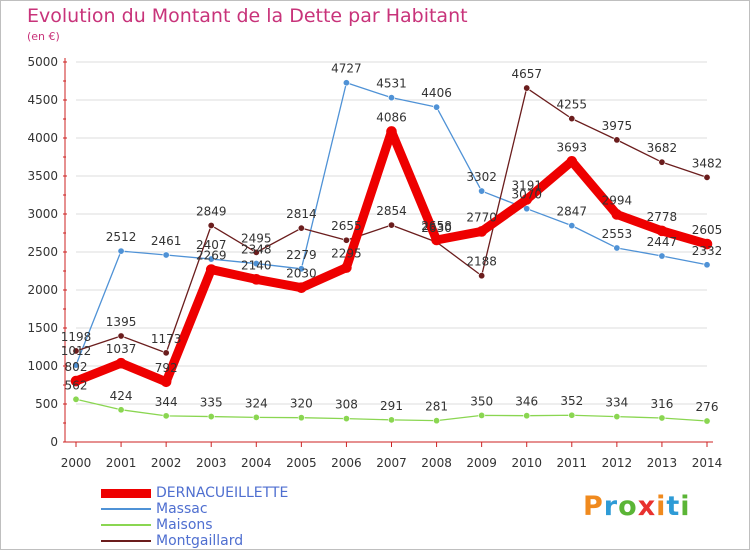 The width and height of the screenshot is (750, 550). What do you see at coordinates (126, 509) in the screenshot?
I see `legend-swatch` at bounding box center [126, 509].